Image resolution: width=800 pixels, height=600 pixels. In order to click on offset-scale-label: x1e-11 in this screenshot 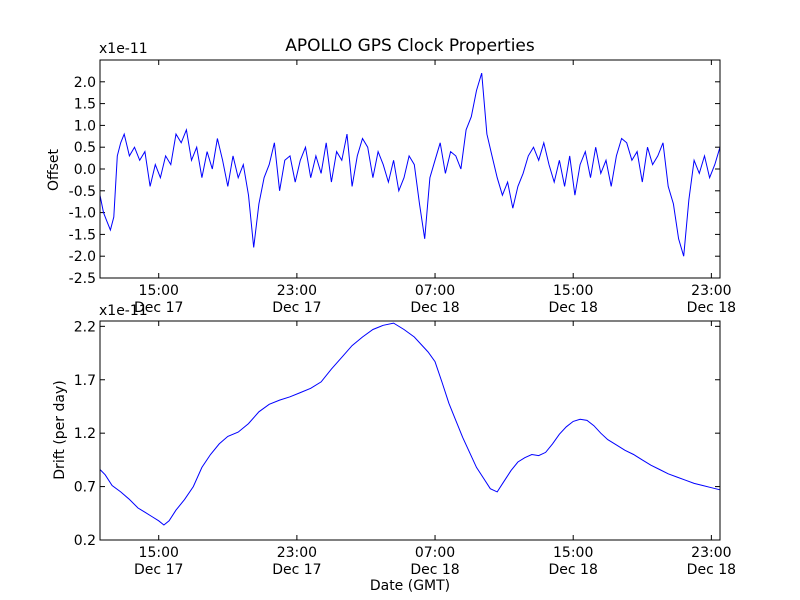, I will do `click(123, 49)`.